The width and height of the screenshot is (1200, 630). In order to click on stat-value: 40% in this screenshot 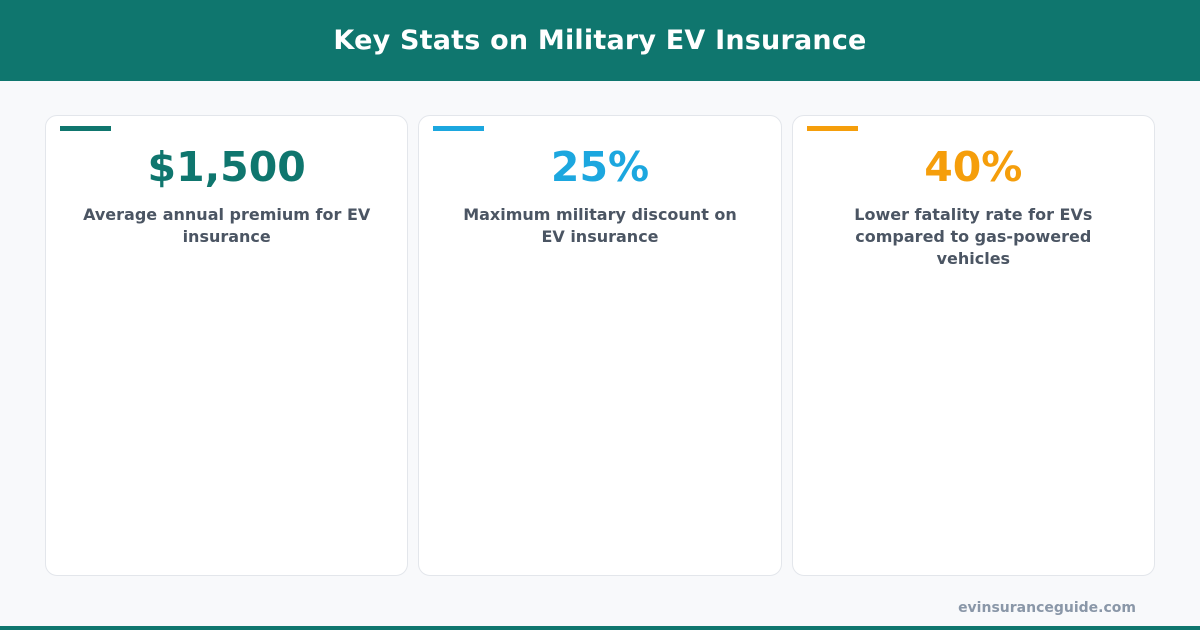, I will do `click(973, 167)`.